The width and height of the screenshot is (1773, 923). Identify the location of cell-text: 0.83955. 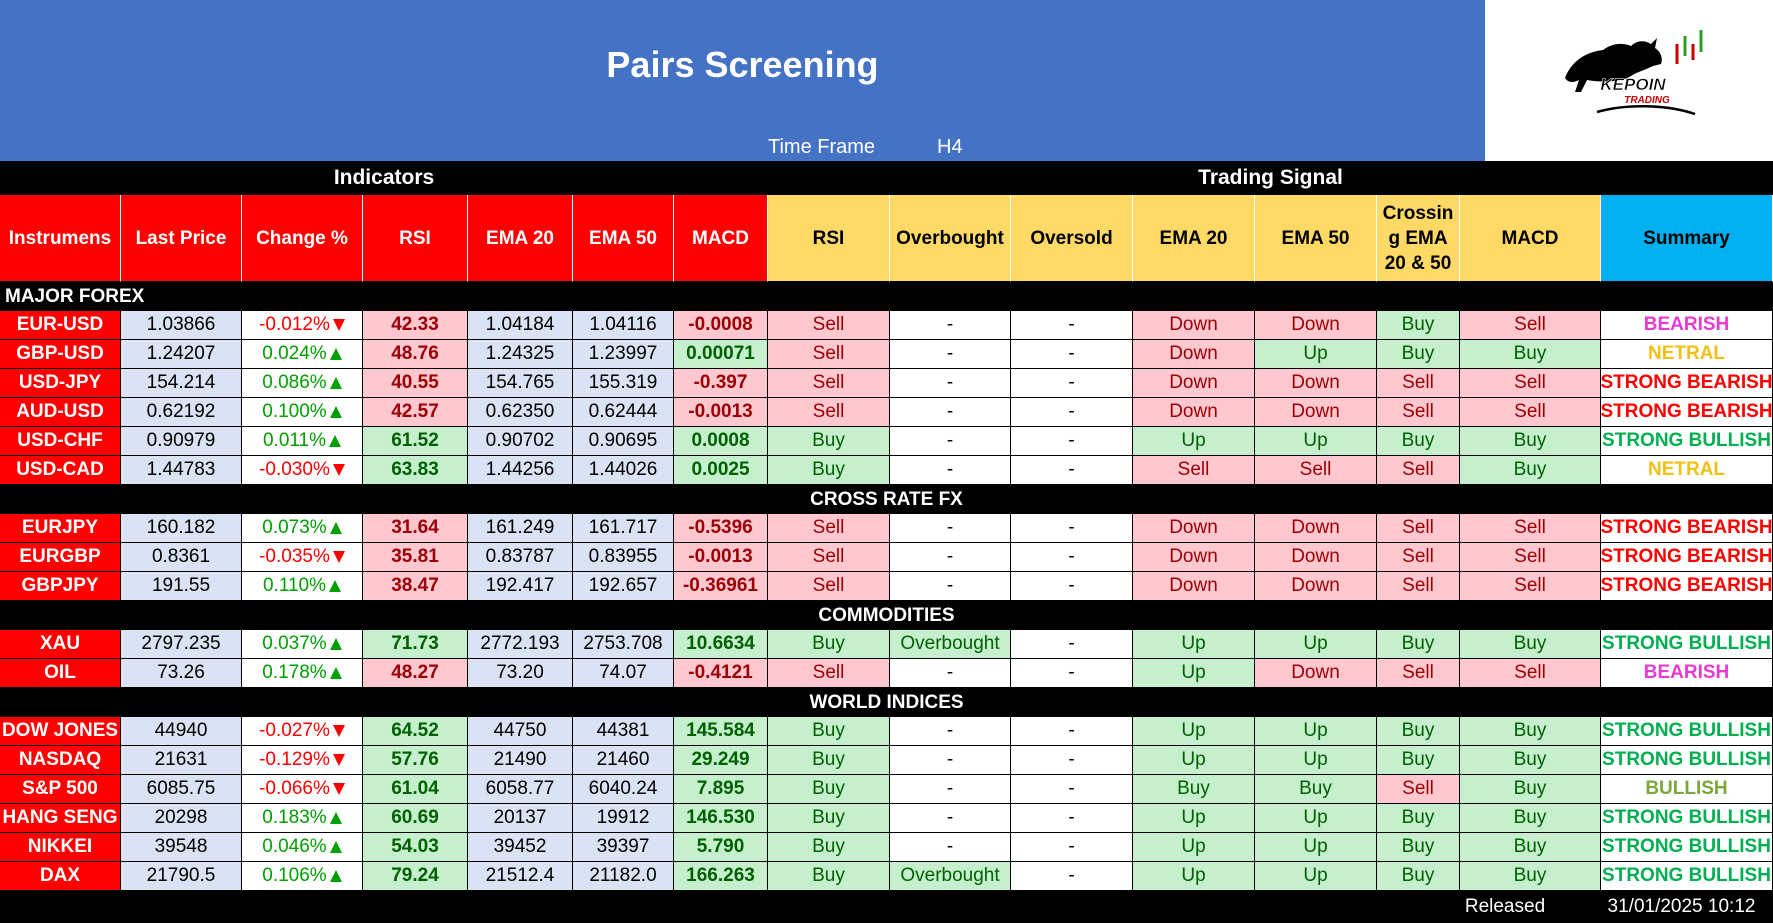
(623, 556).